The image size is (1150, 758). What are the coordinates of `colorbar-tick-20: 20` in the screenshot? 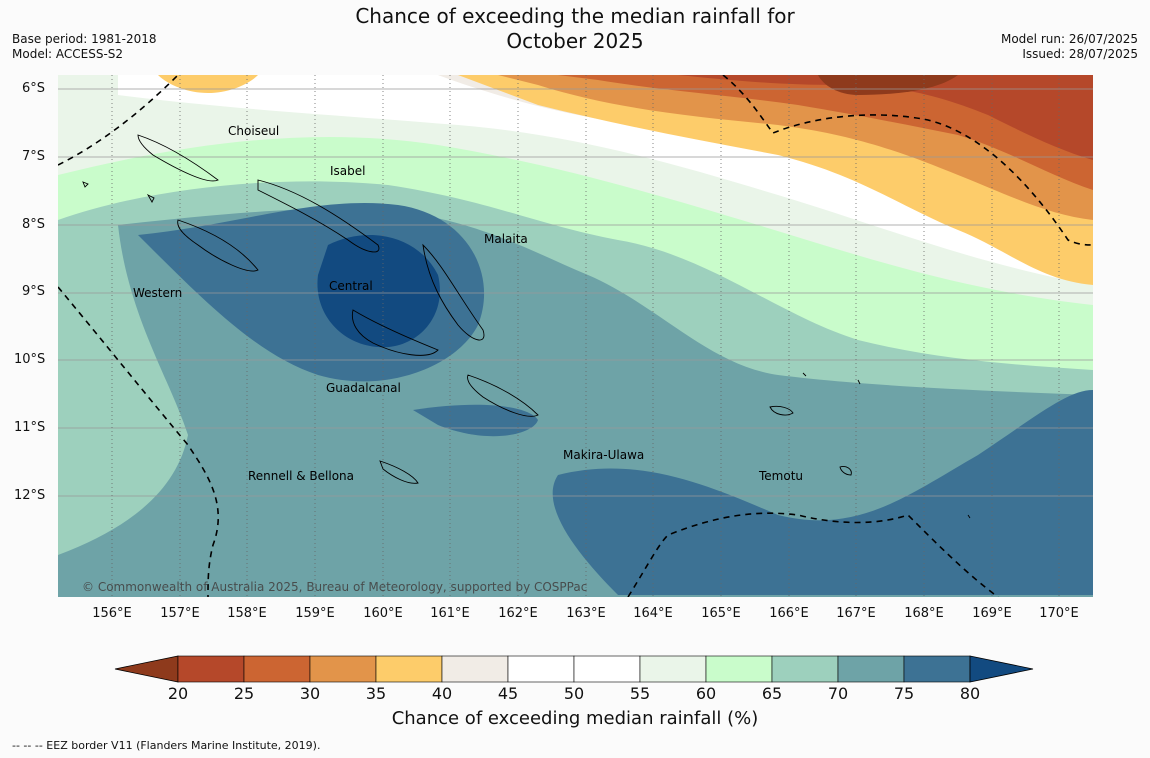 It's located at (178, 693).